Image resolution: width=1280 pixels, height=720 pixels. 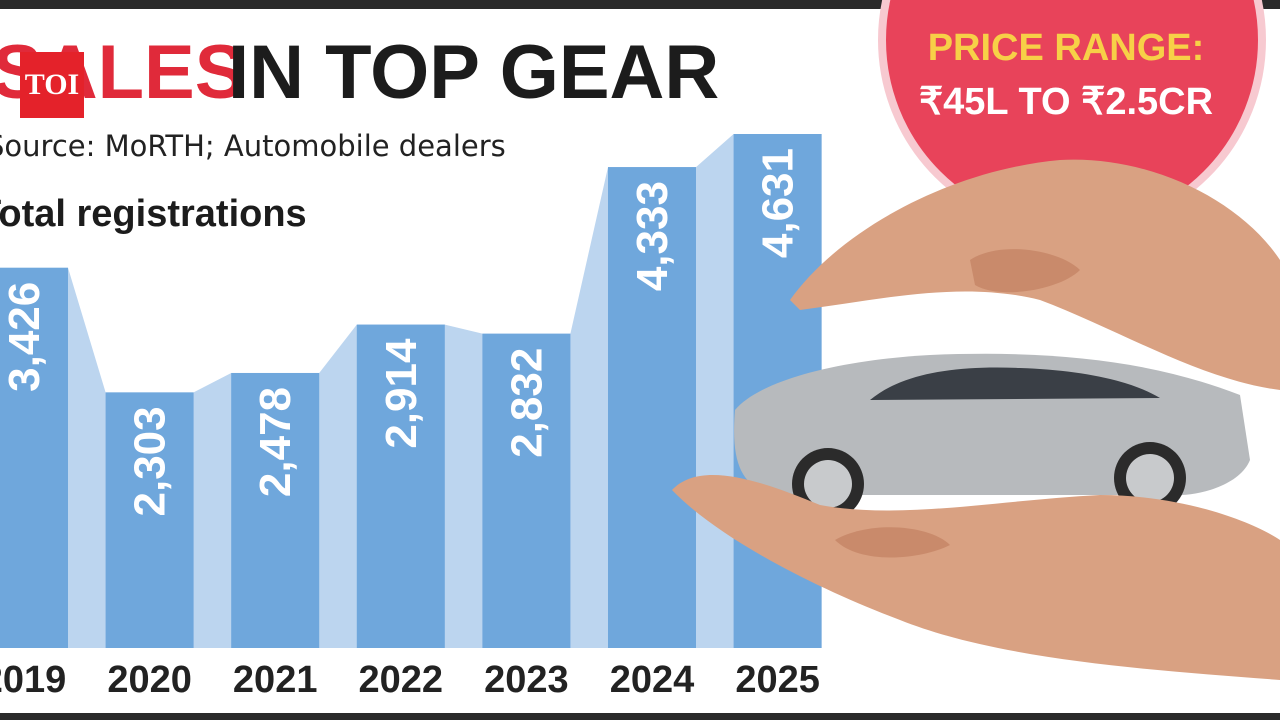 I want to click on car-windows, so click(x=1015, y=383).